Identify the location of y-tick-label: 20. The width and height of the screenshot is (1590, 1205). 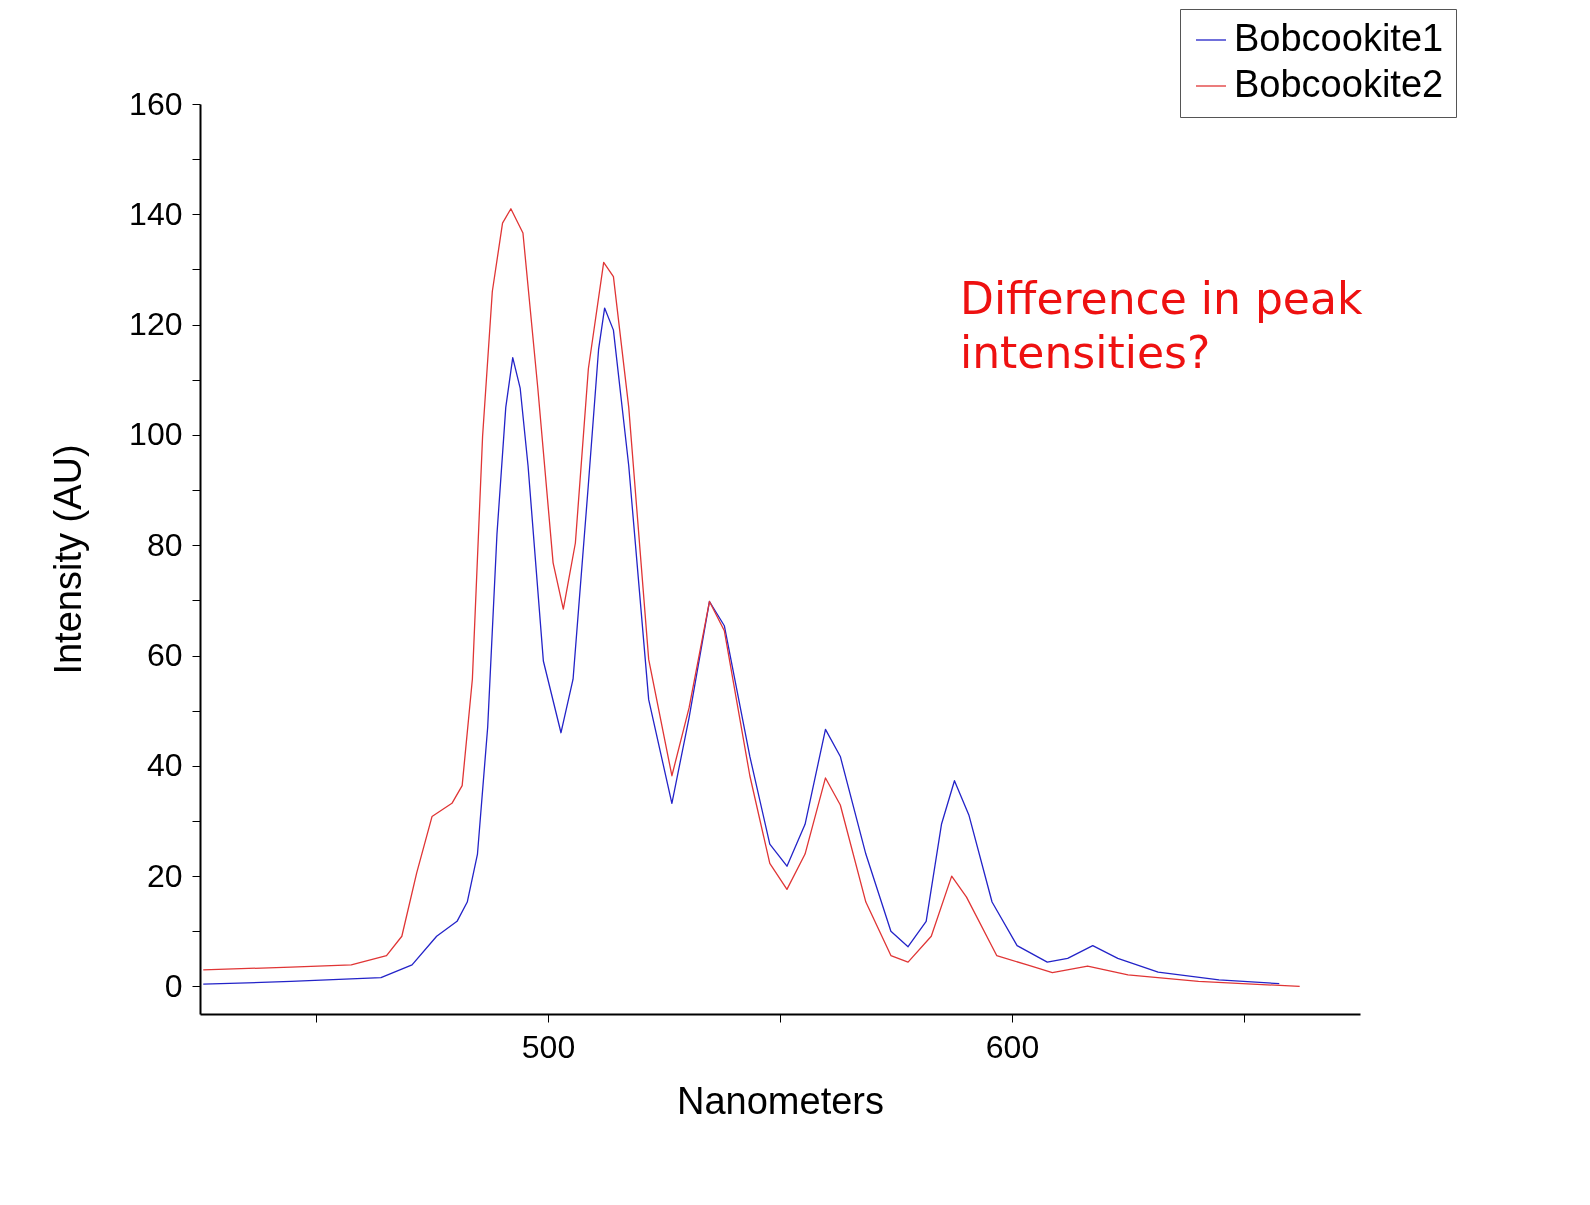
(164, 875).